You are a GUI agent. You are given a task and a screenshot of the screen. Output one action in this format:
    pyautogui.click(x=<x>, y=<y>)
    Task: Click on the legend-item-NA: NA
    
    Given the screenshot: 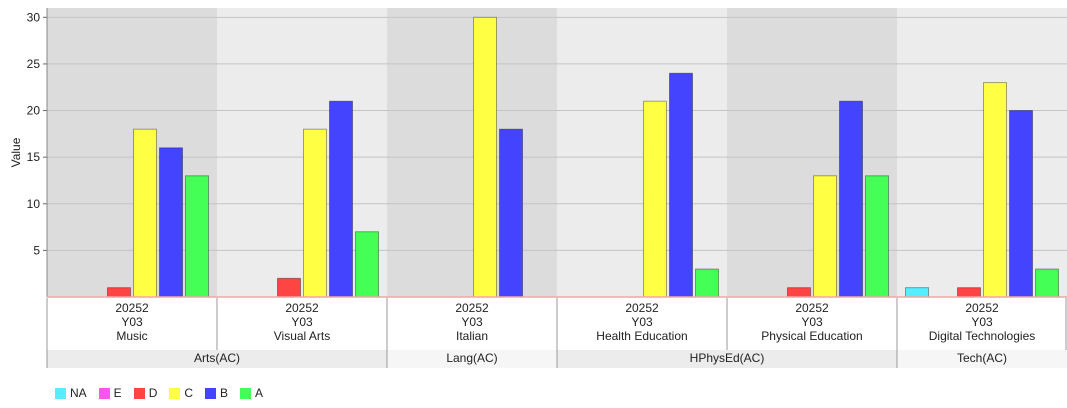 What is the action you would take?
    pyautogui.click(x=71, y=393)
    